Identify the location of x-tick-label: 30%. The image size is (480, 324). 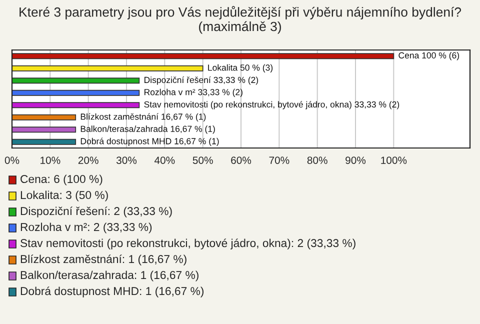
(126, 160).